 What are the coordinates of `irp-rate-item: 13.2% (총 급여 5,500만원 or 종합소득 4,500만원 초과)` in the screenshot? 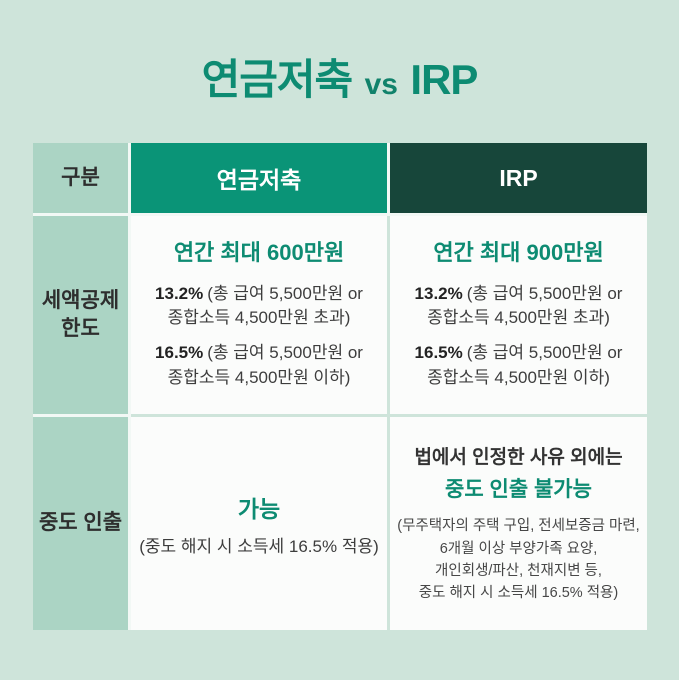 It's located at (519, 306).